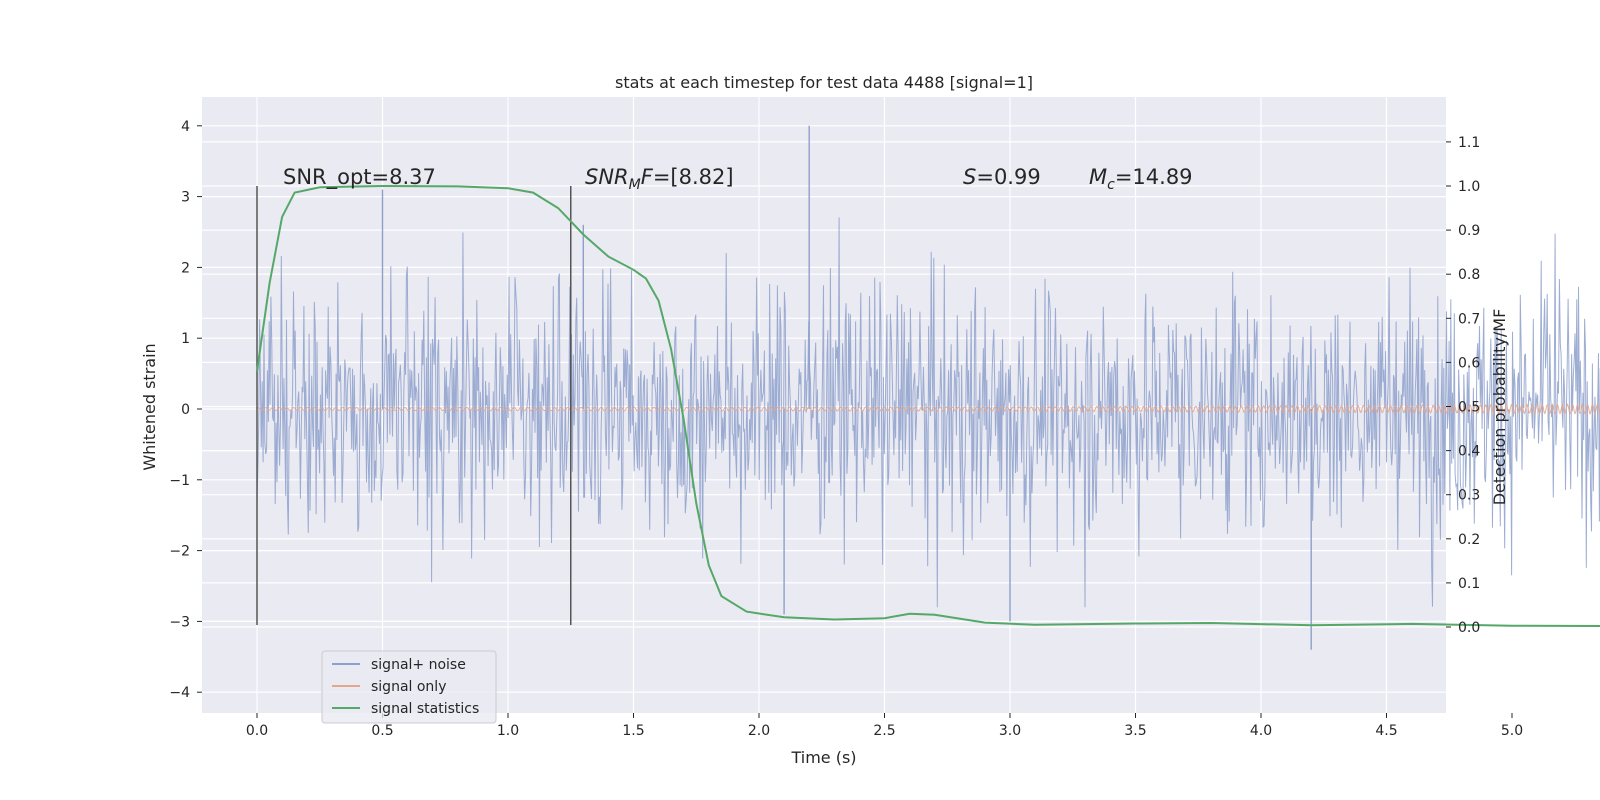 This screenshot has width=1600, height=800. I want to click on y2-axis-ticks: 1.1 1.0 0.9 0.8 0.7 0.6 0.5 0.4 0.3 0.2 0.1 0.0, so click(1463, 385).